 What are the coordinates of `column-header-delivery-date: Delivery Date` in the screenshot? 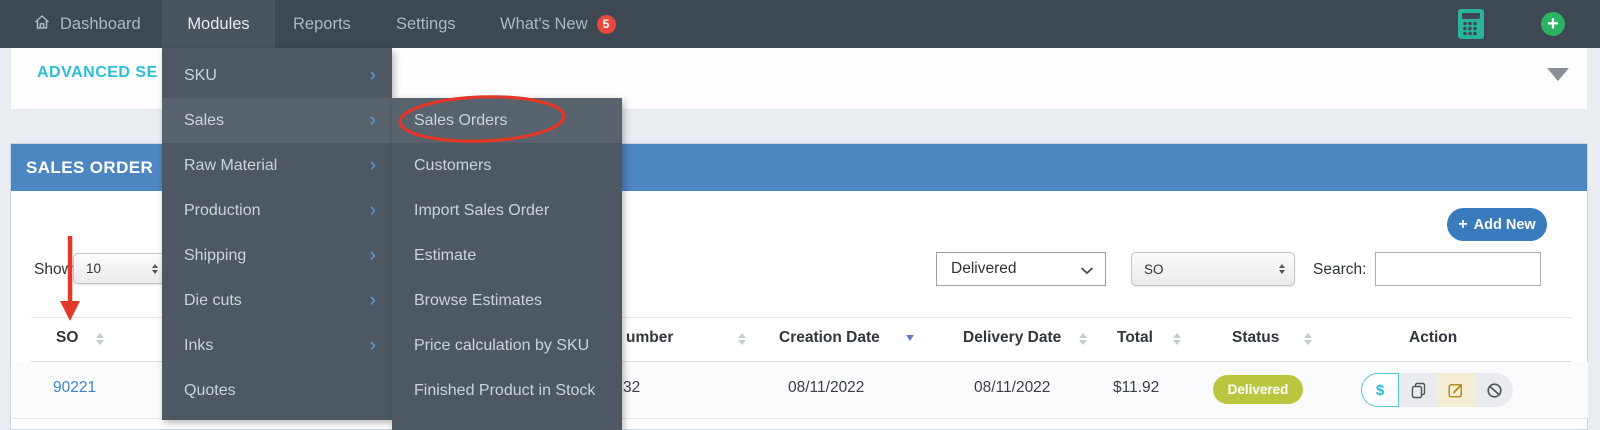 It's located at (1012, 337).